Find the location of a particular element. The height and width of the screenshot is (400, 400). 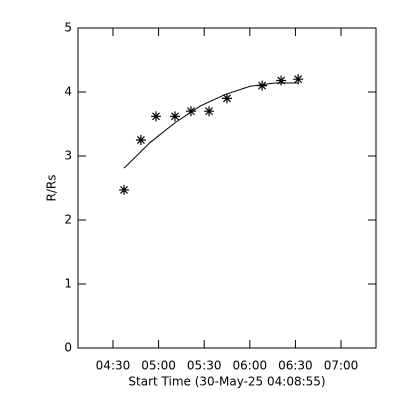

y-tick-label: 4 is located at coordinates (68, 92).